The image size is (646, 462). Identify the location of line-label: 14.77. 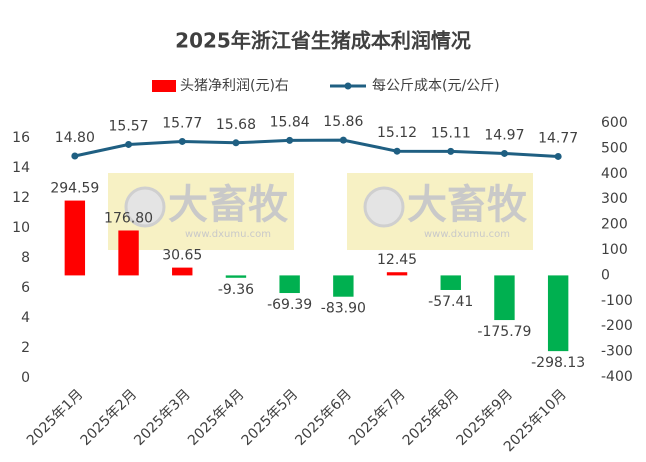
(558, 138).